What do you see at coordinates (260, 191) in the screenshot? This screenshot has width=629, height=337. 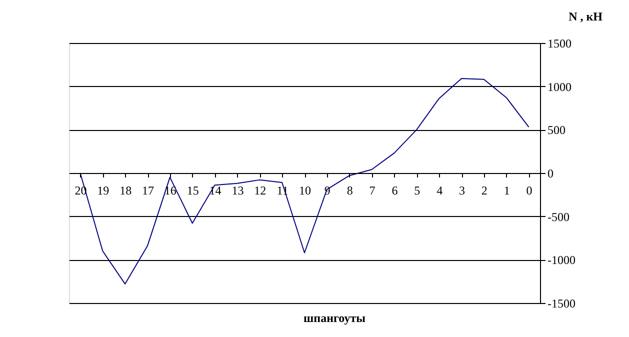 I see `x-tick-label: 12` at bounding box center [260, 191].